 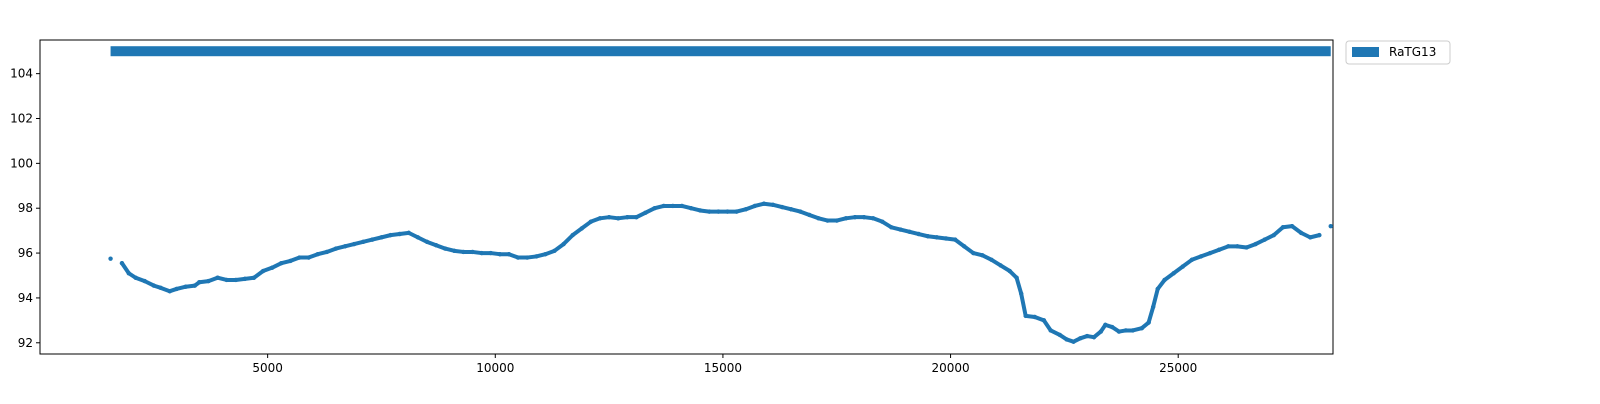 I want to click on y-tick-label: 98, so click(x=25, y=208).